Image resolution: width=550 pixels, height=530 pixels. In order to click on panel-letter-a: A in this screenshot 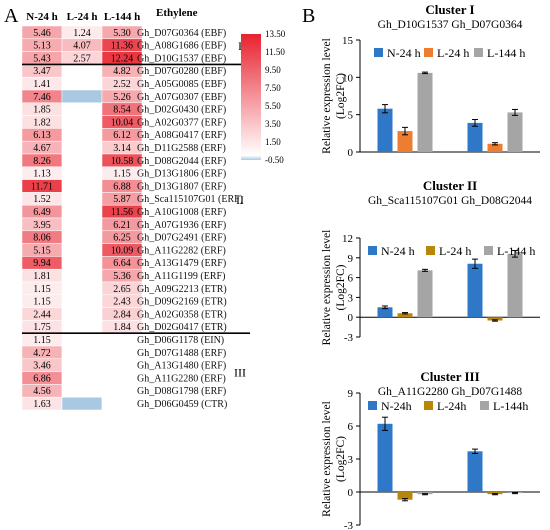, I will do `click(11, 16)`.